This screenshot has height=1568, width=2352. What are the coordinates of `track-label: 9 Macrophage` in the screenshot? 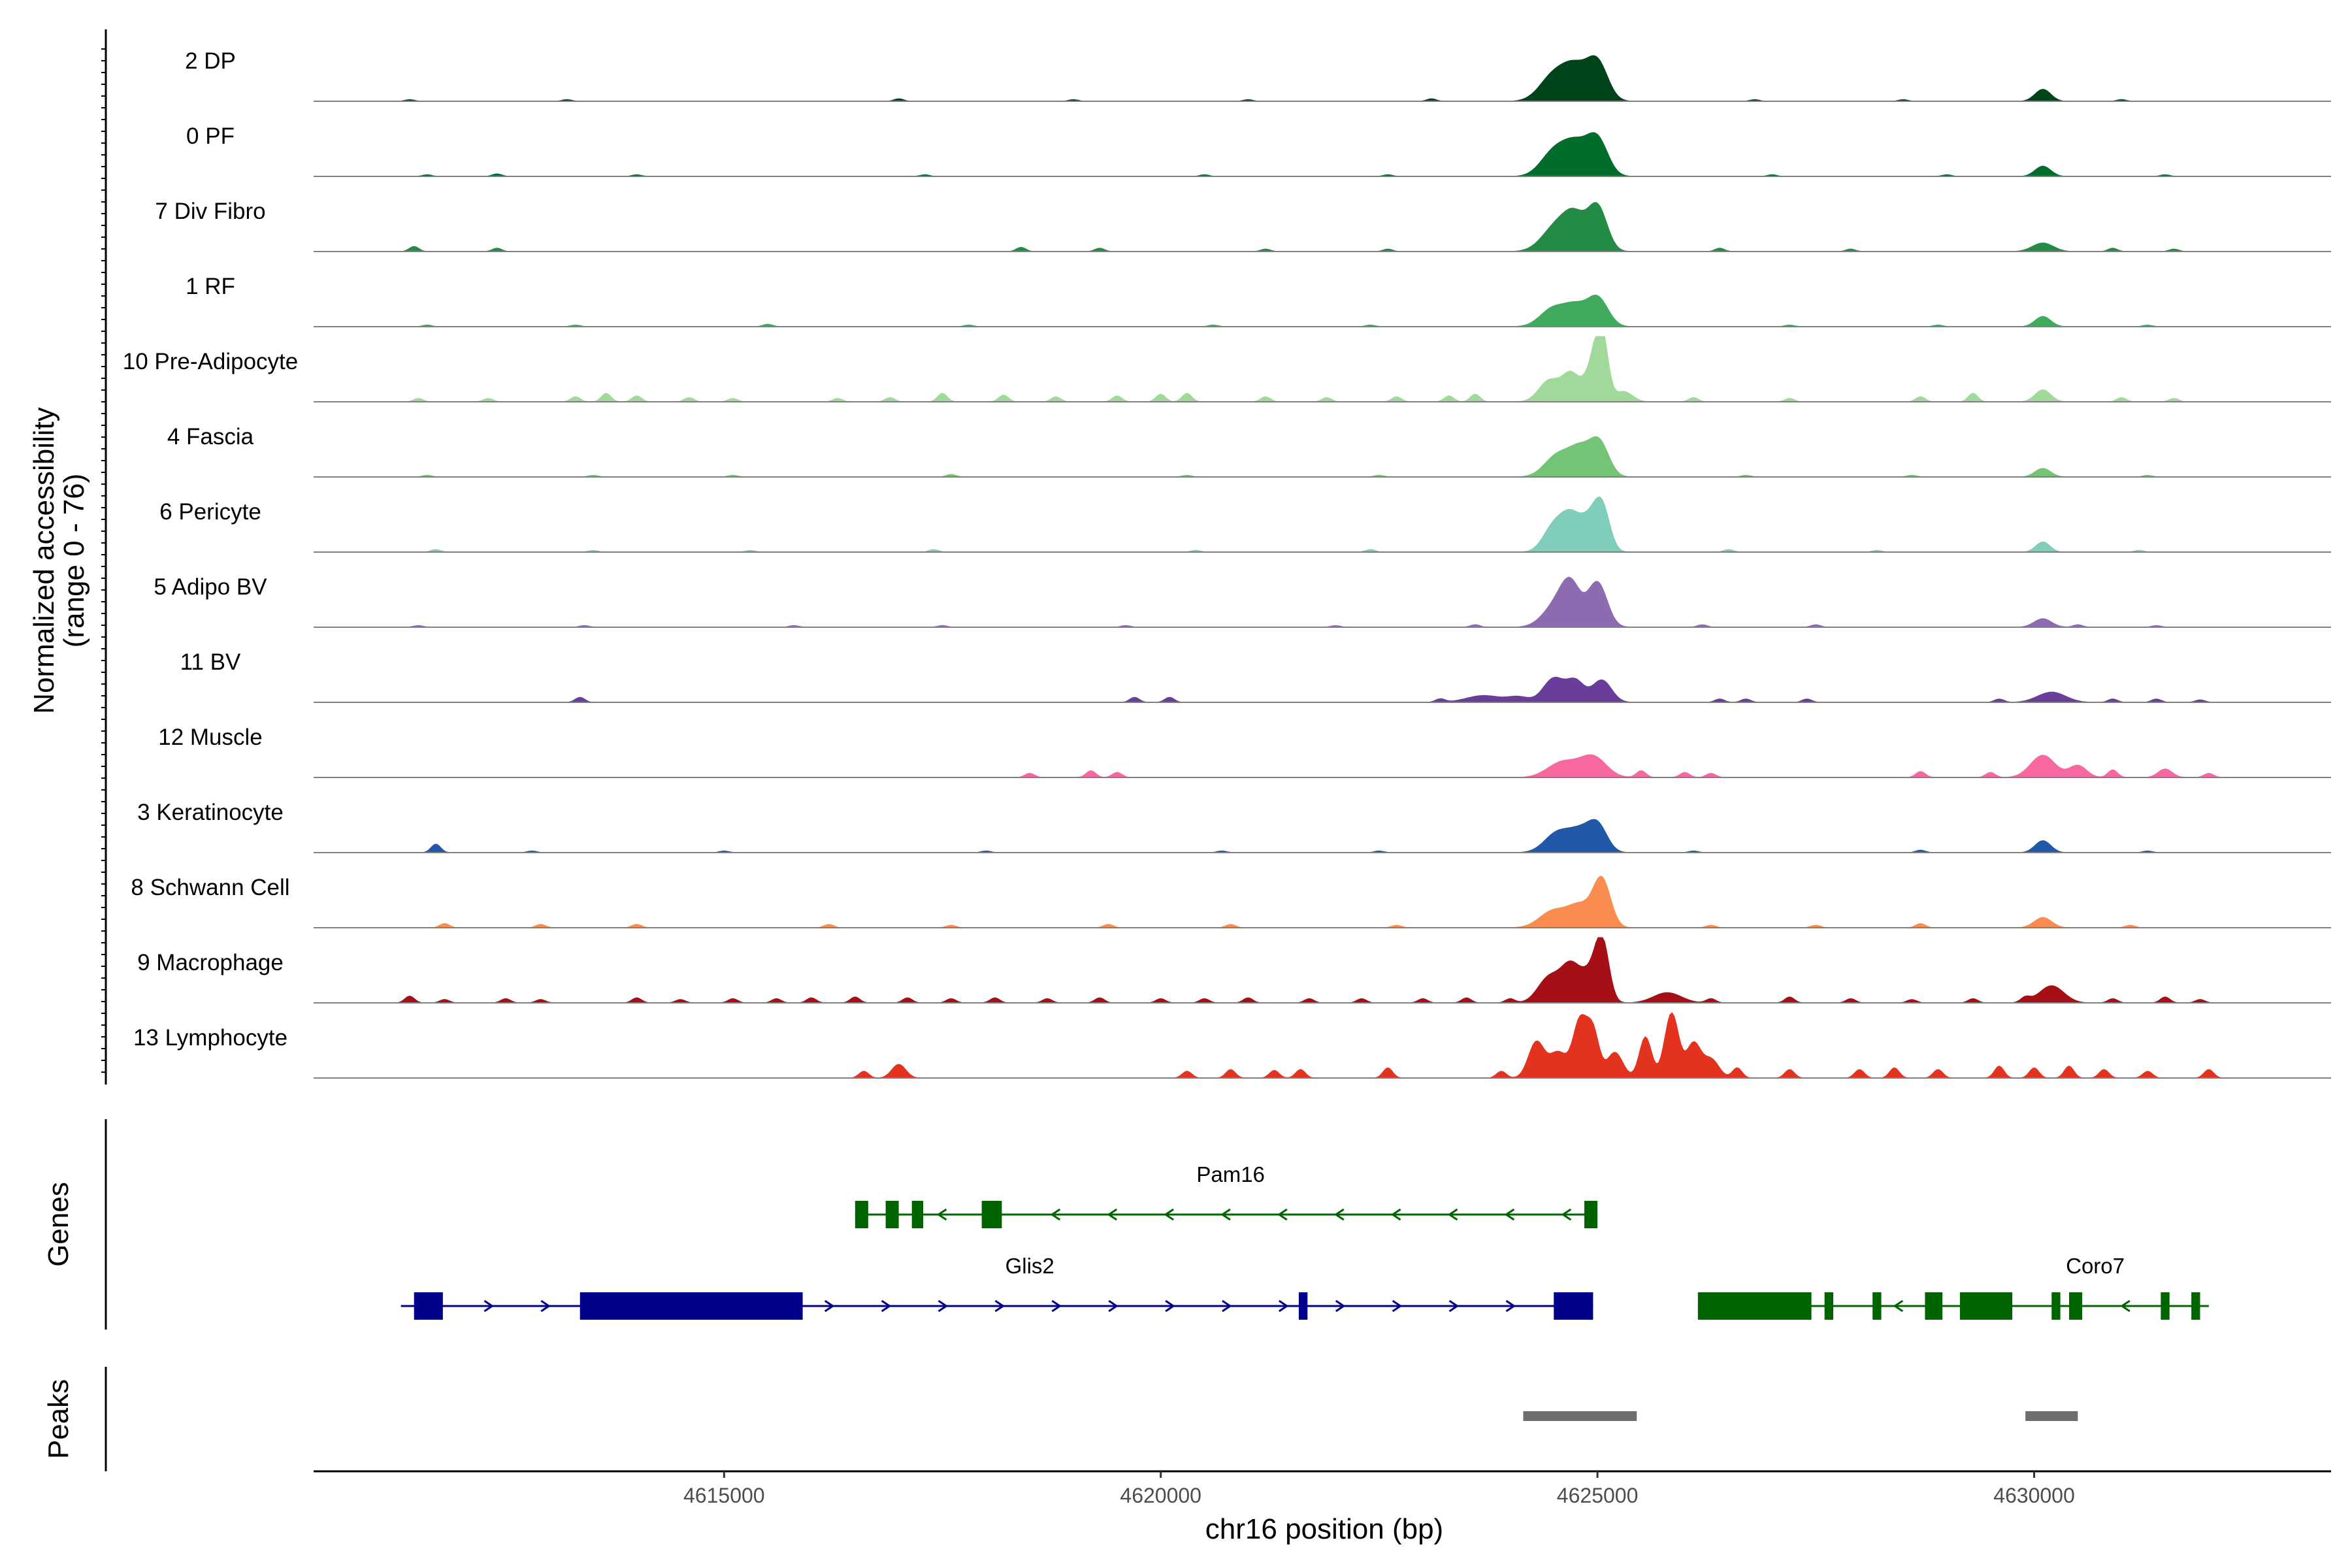 It's located at (210, 962).